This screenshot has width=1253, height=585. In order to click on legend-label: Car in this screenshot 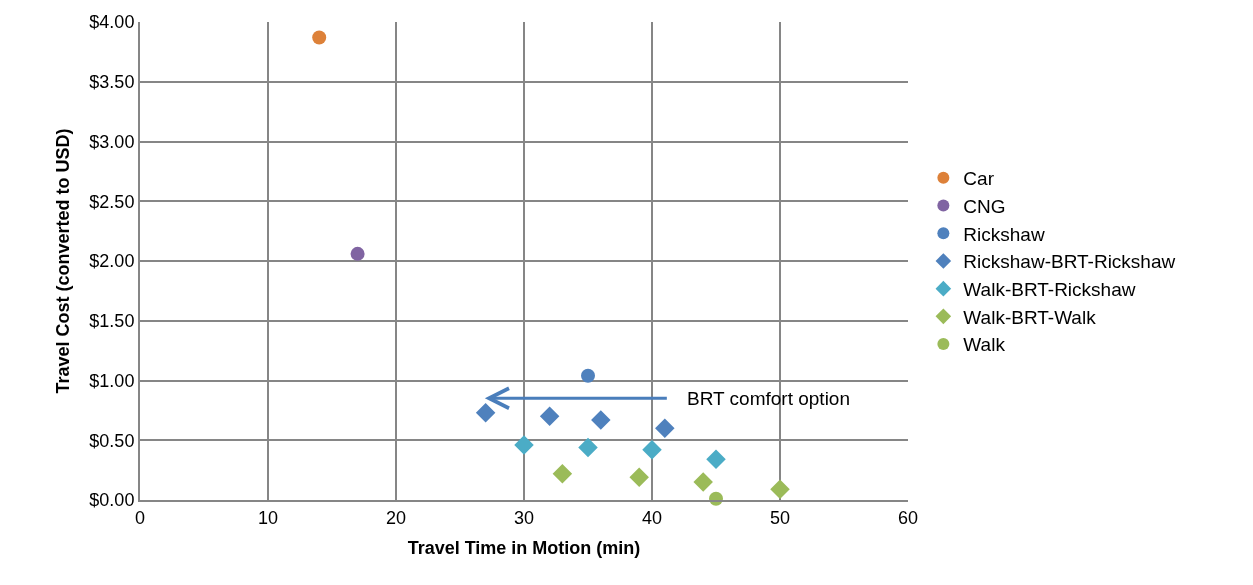, I will do `click(979, 179)`.